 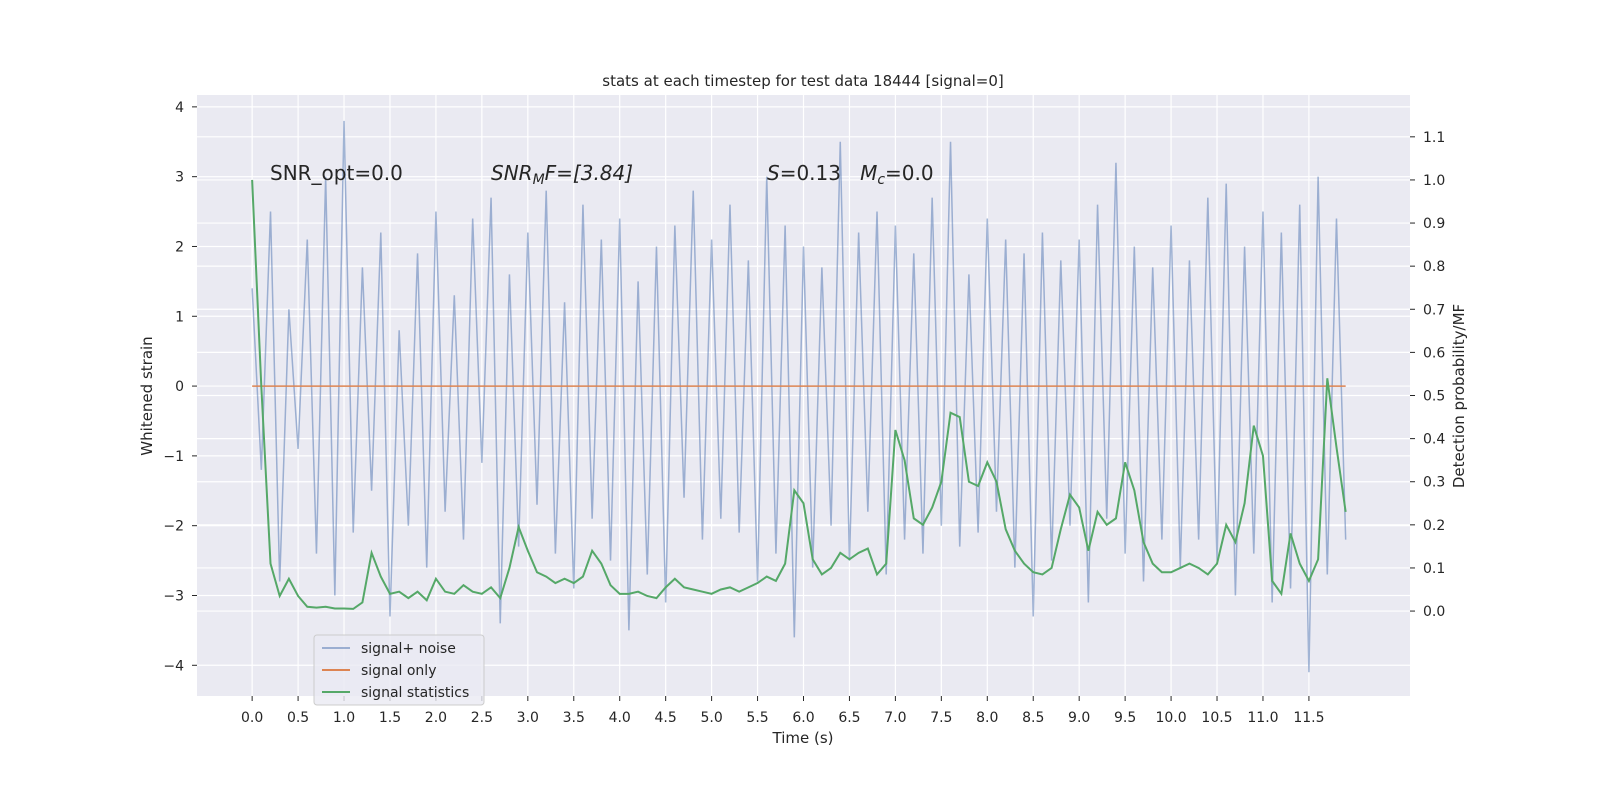 What do you see at coordinates (1434, 526) in the screenshot?
I see `y2-tick-label: 0.2` at bounding box center [1434, 526].